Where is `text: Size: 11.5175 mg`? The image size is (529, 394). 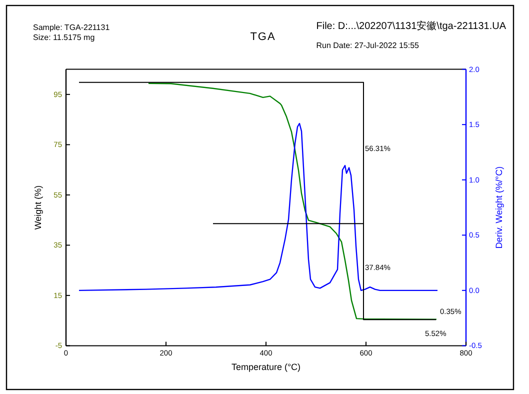
text: Size: 11.5175 mg is located at coordinates (64, 37).